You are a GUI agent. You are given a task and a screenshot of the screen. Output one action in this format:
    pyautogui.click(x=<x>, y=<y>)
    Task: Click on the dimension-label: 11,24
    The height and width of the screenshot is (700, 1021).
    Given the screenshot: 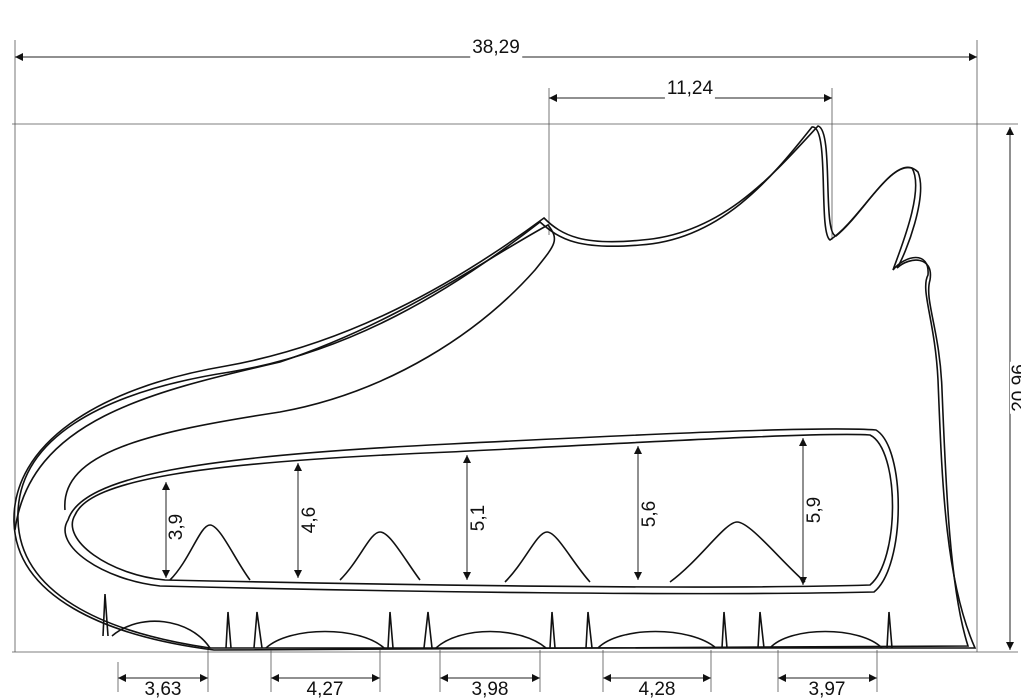 What is the action you would take?
    pyautogui.click(x=690, y=88)
    